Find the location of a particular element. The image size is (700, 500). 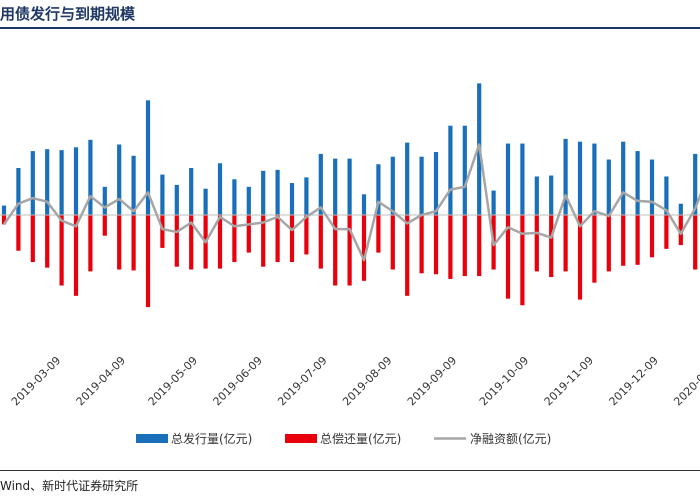

x-tick-label: 2019-10-09 is located at coordinates (504, 381).